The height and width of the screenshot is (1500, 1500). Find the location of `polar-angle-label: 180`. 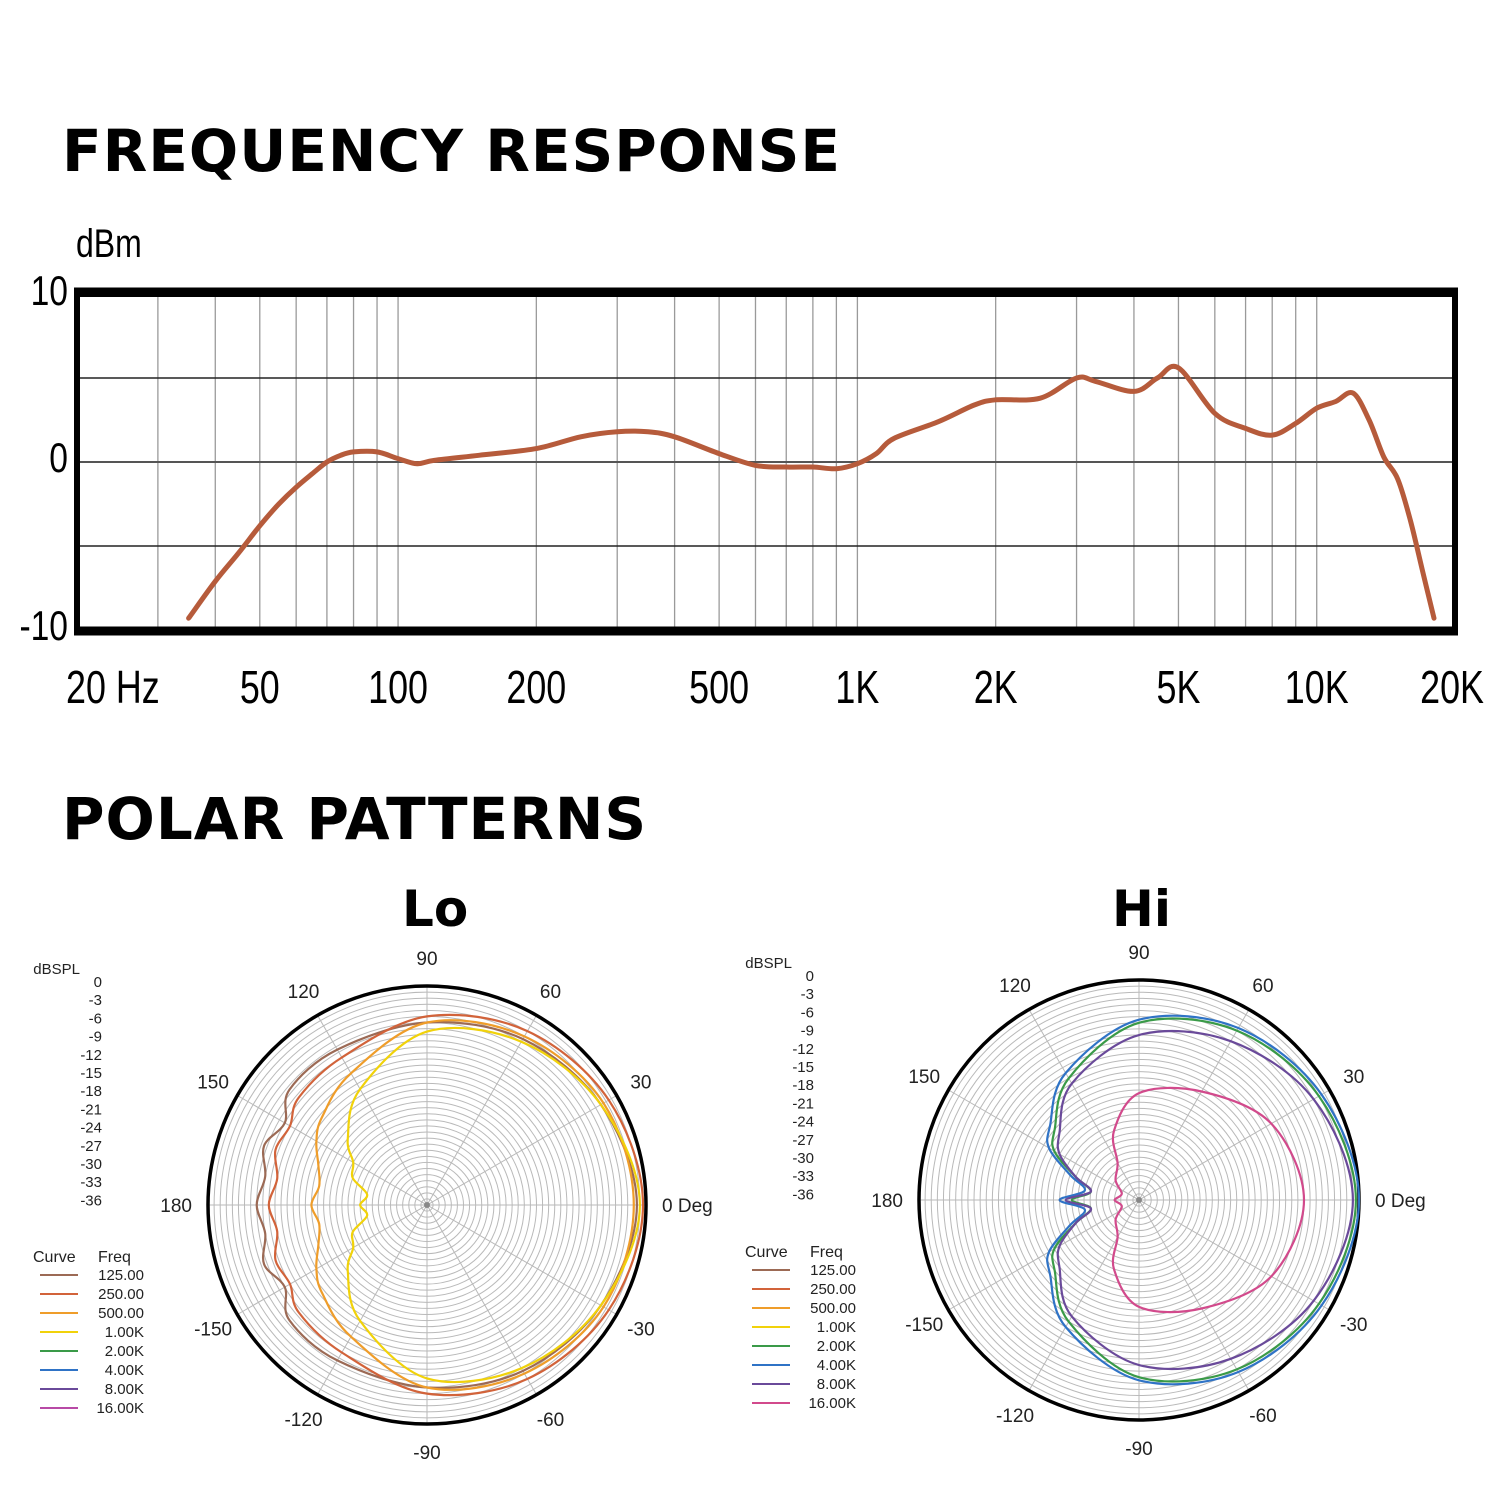

polar-angle-label: 180 is located at coordinates (887, 1201).